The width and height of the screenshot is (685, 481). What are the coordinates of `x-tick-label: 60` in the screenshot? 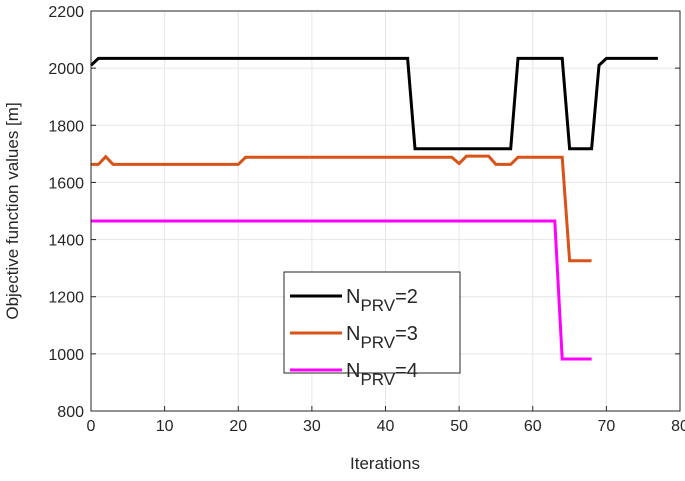 It's located at (533, 426).